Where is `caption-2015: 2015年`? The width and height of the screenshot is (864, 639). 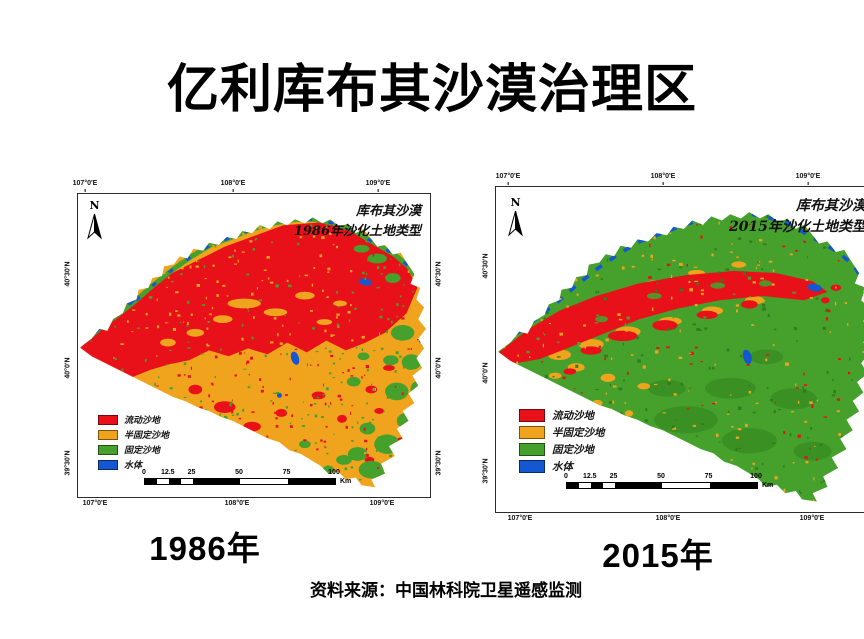
caption-2015: 2015年 is located at coordinates (658, 555).